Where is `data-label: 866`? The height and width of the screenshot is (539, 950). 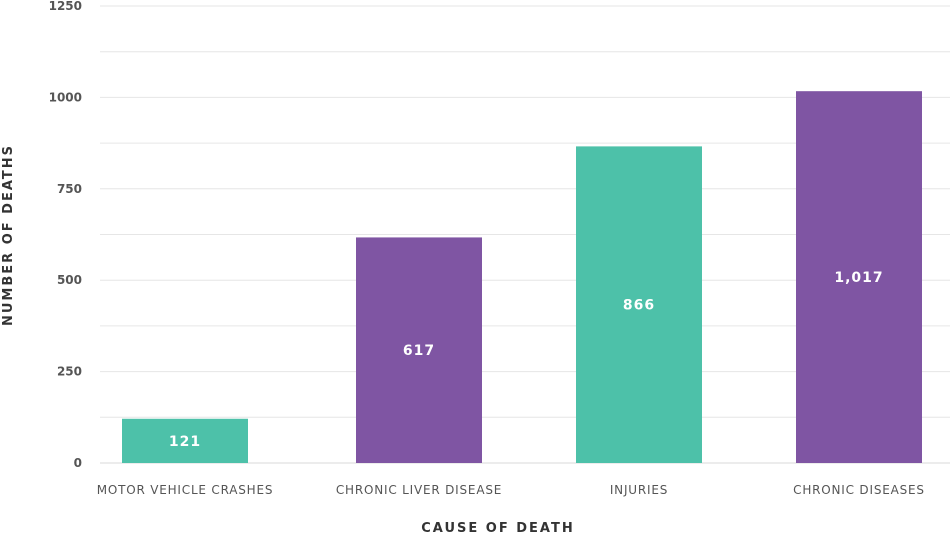
data-label: 866 is located at coordinates (639, 306).